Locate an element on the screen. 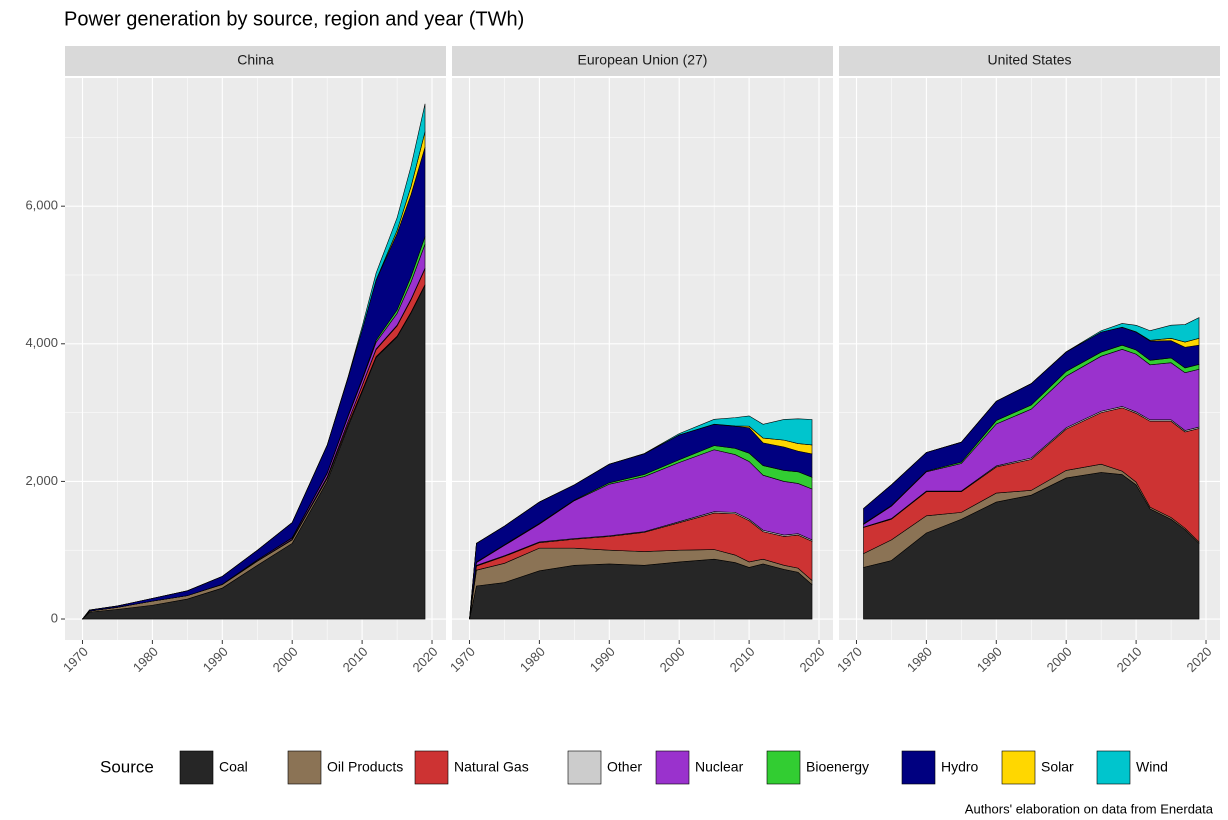  legend-label: Other is located at coordinates (624, 767).